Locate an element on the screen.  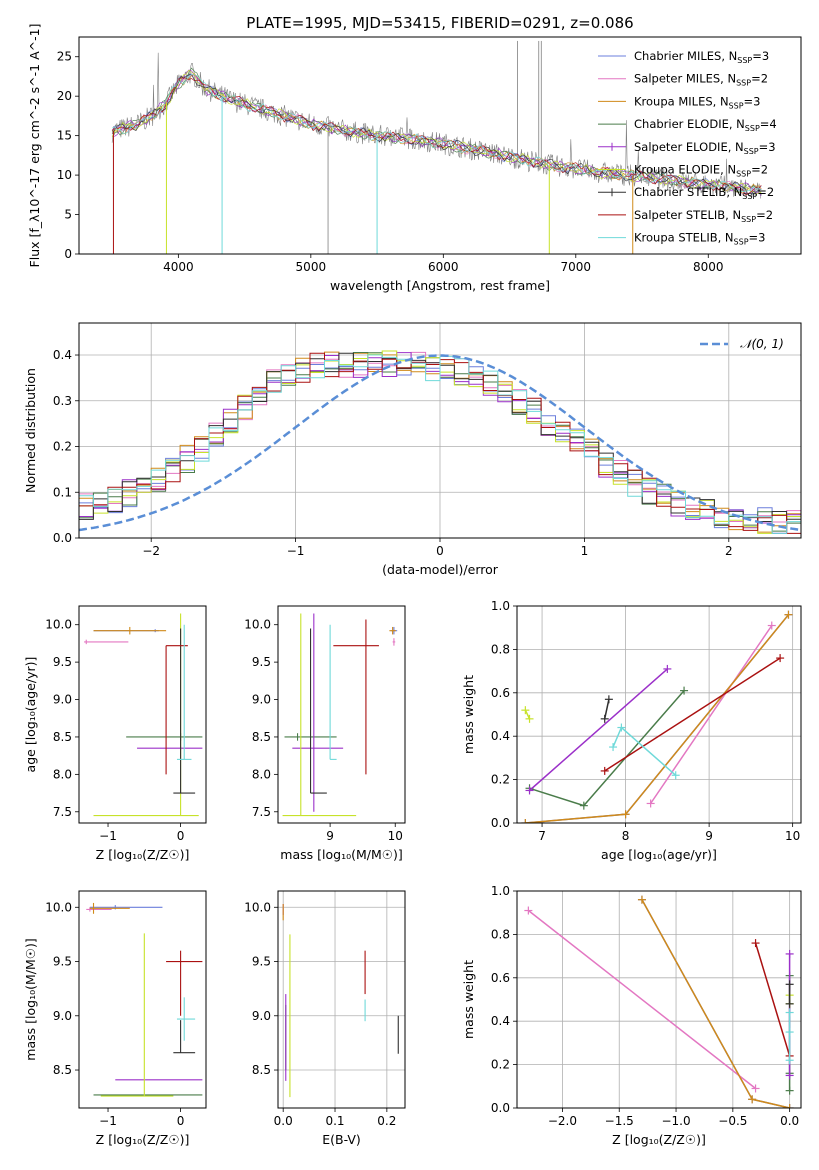
legend-entry: Chabrier STELIB, NSSP=2 is located at coordinates (704, 193).